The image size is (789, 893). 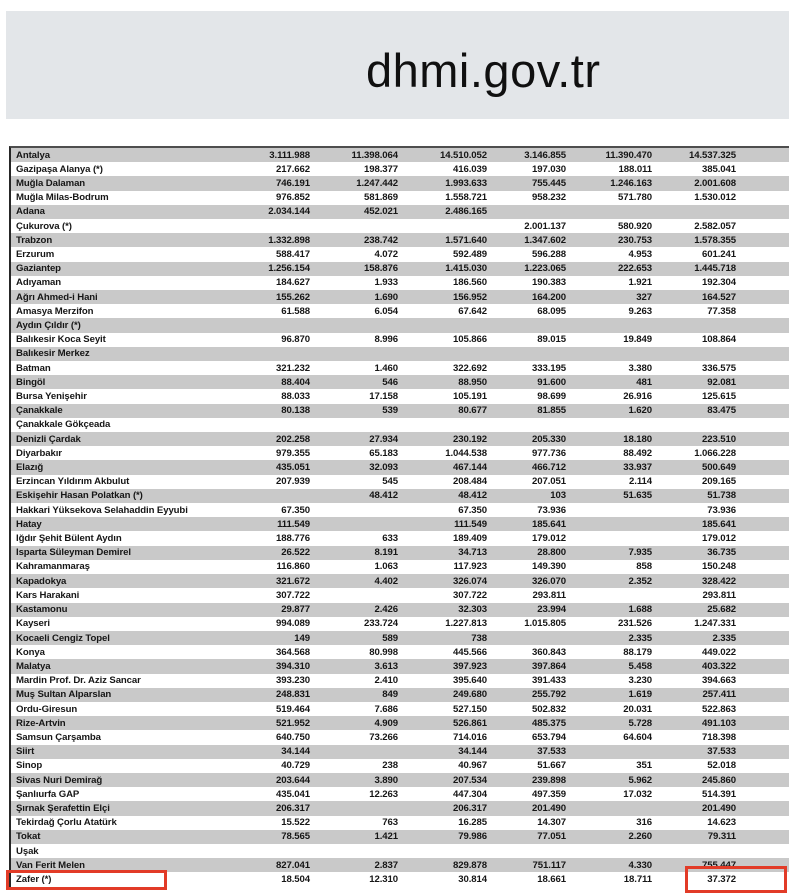 I want to click on airport-name: Elazığ, so click(x=30, y=468).